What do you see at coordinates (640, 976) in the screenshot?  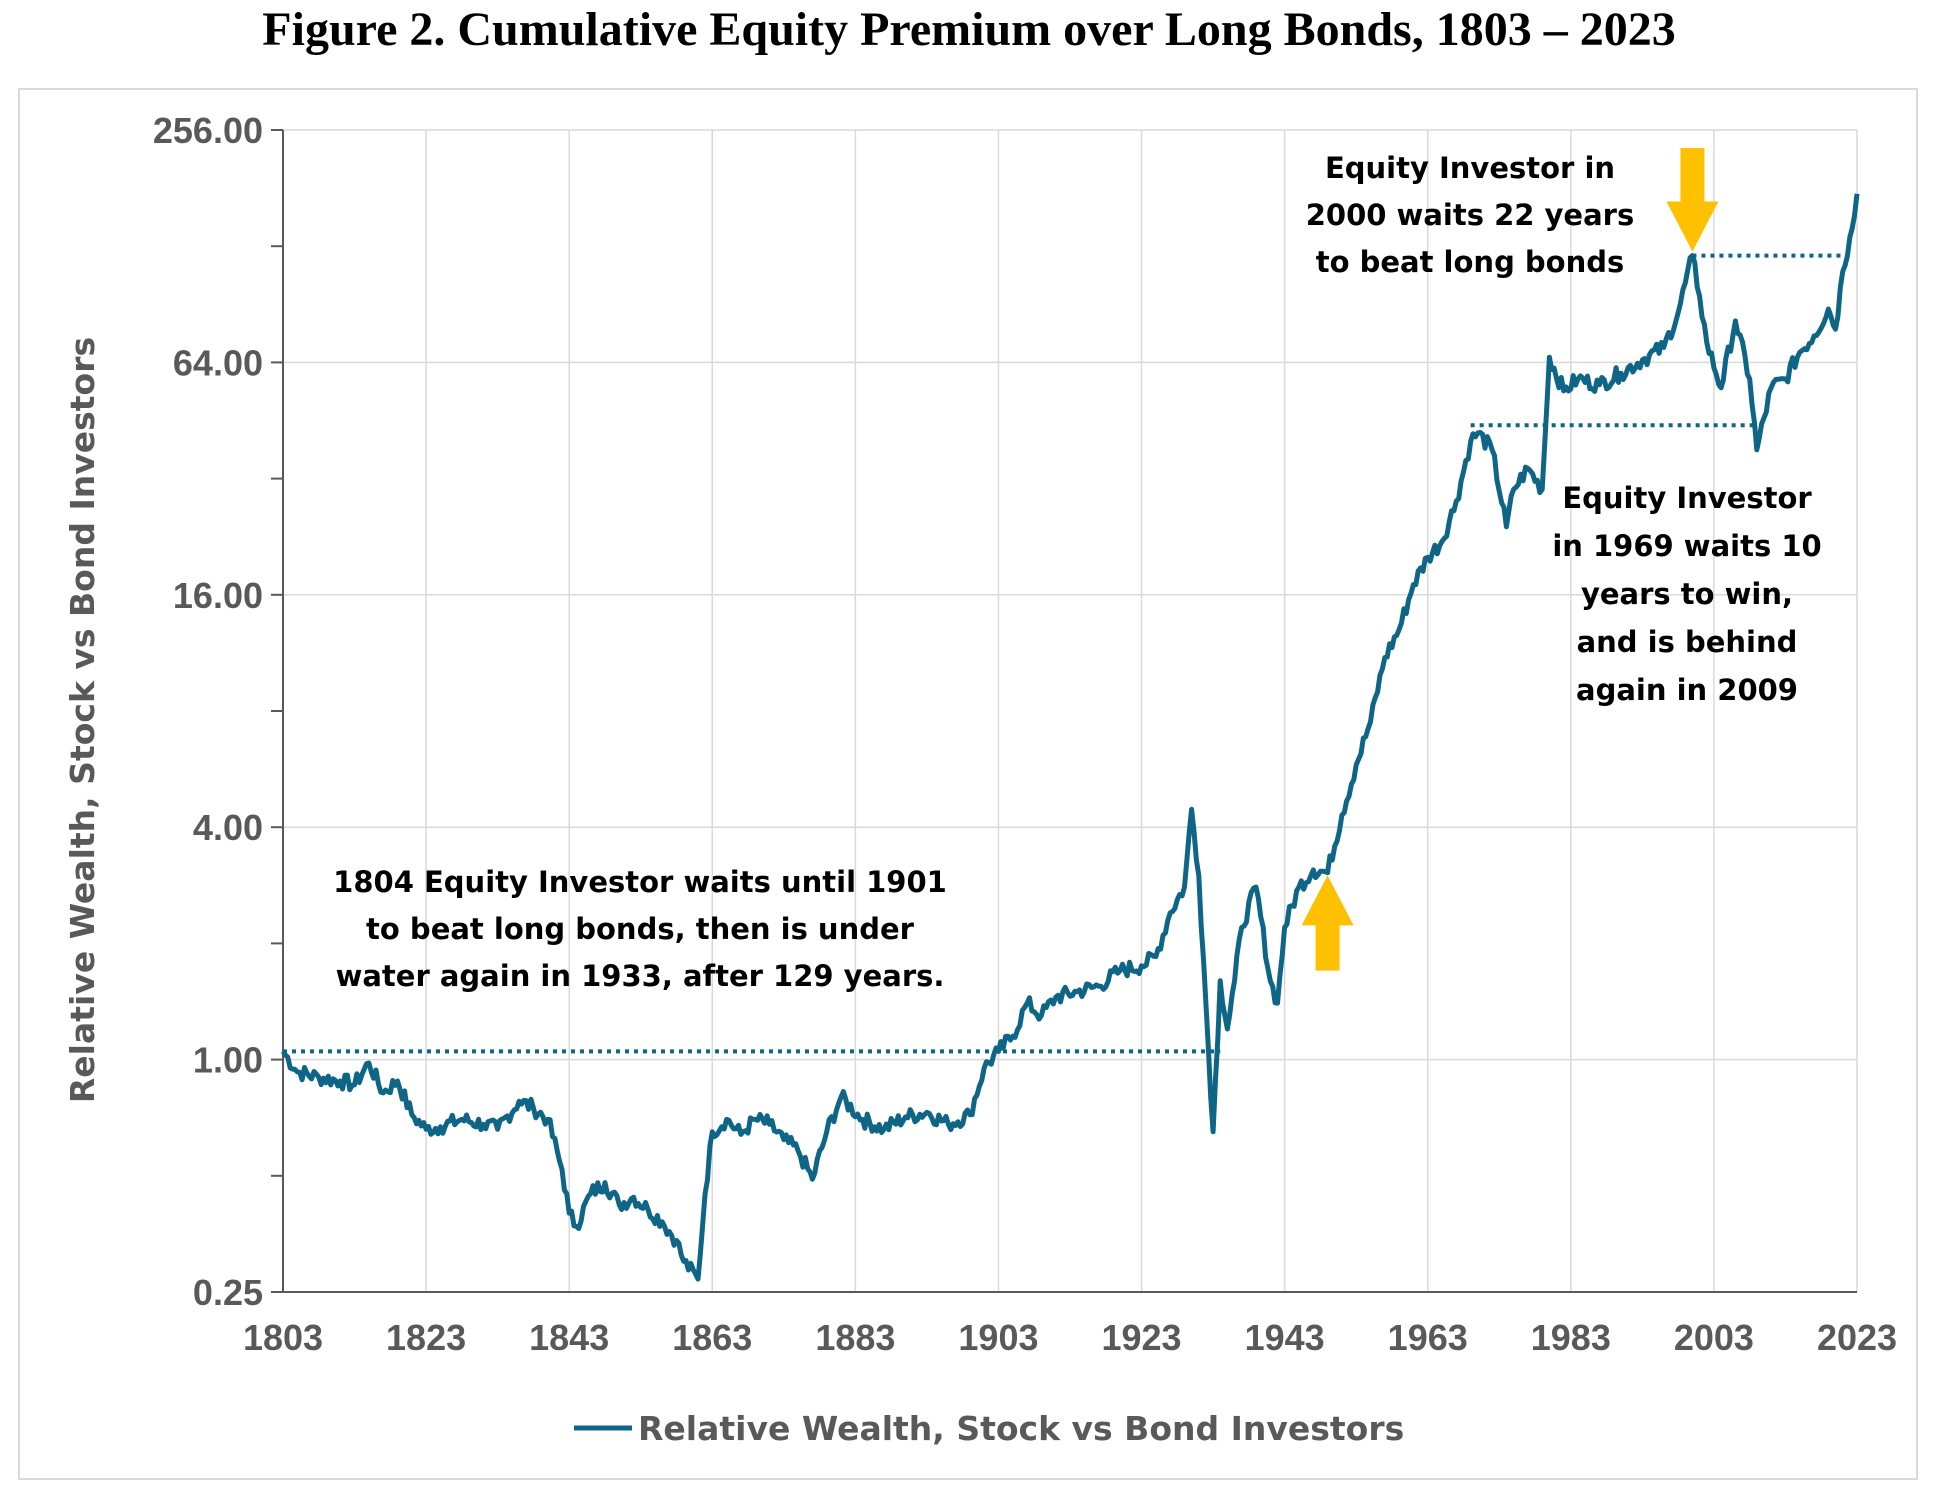 I see `annotation-line: water again in 1933, after 129 years.` at bounding box center [640, 976].